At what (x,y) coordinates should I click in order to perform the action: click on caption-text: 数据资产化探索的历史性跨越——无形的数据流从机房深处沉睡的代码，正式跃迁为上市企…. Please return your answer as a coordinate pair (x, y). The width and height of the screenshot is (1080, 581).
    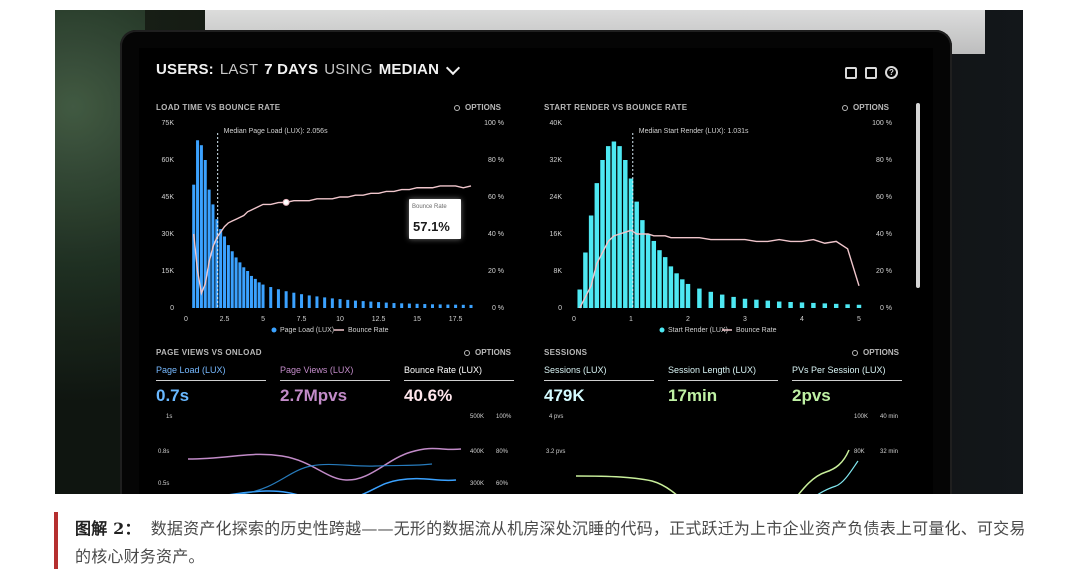
    Looking at the image, I should click on (550, 542).